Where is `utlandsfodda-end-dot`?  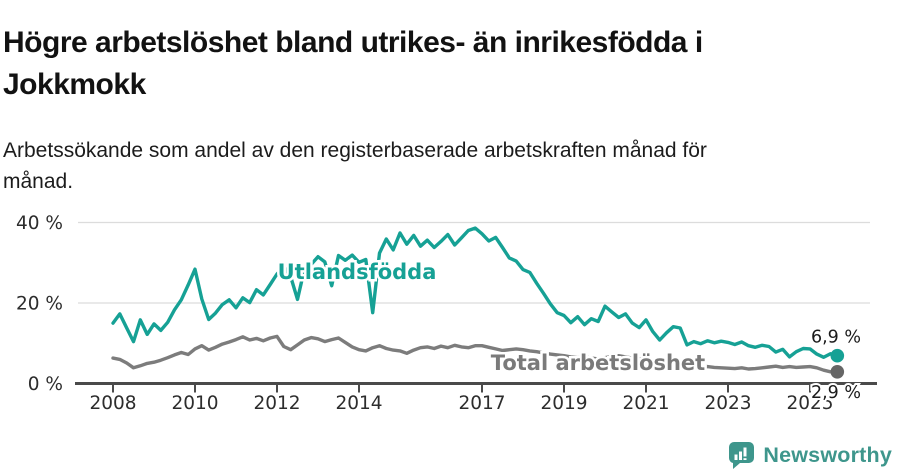 utlandsfodda-end-dot is located at coordinates (837, 355).